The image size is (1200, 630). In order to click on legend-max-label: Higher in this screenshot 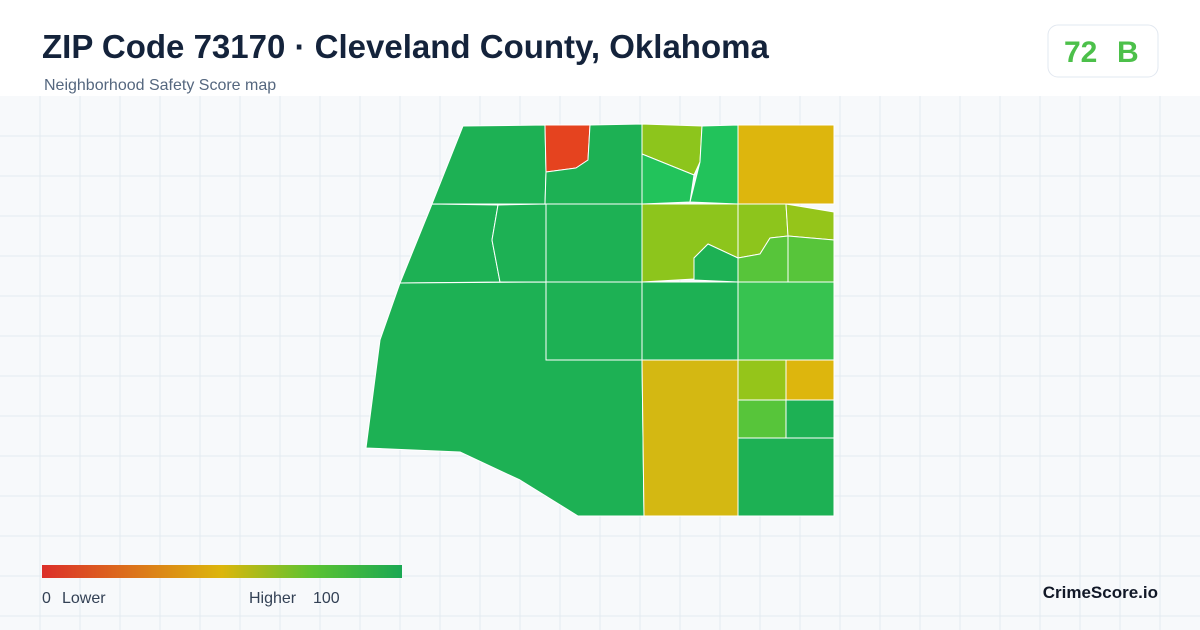, I will do `click(273, 598)`.